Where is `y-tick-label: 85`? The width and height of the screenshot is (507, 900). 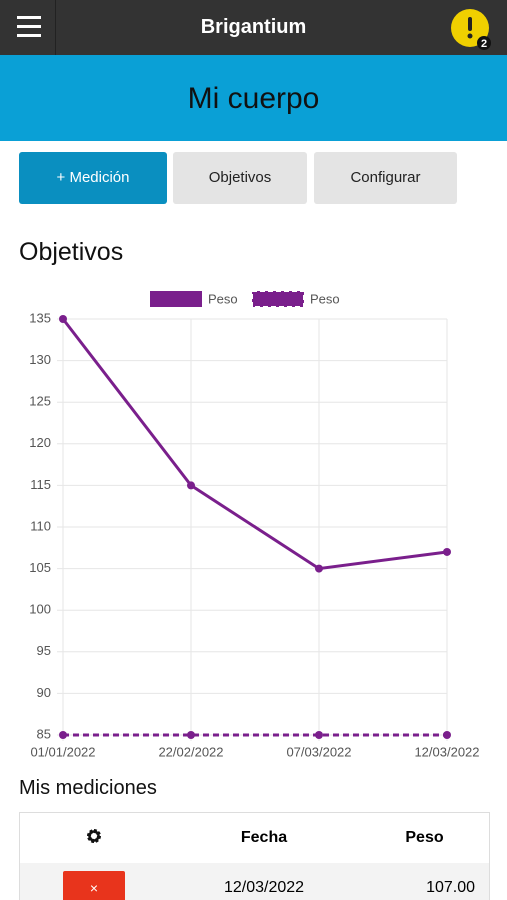 y-tick-label: 85 is located at coordinates (44, 733).